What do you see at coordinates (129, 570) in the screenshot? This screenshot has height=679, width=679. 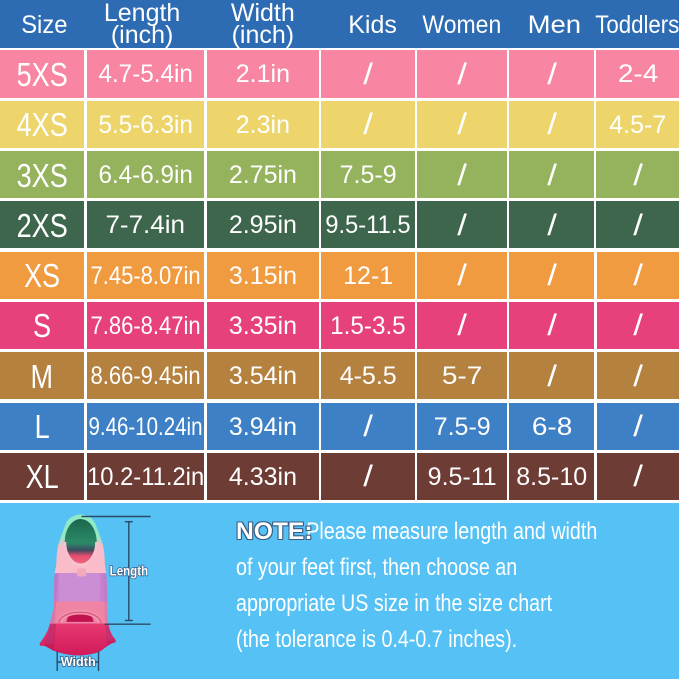 I see `svg-text: Length` at bounding box center [129, 570].